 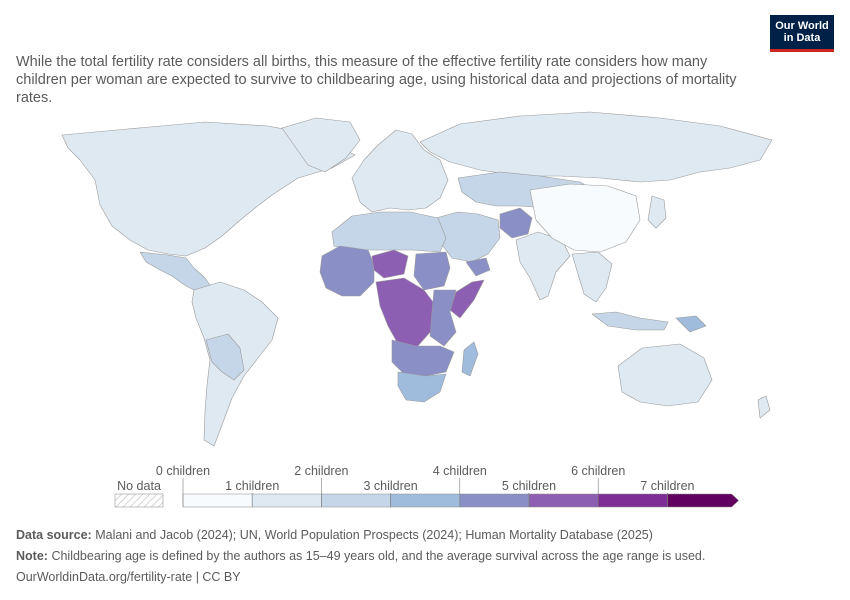 What do you see at coordinates (691, 324) in the screenshot?
I see `region-papua-new-guinea` at bounding box center [691, 324].